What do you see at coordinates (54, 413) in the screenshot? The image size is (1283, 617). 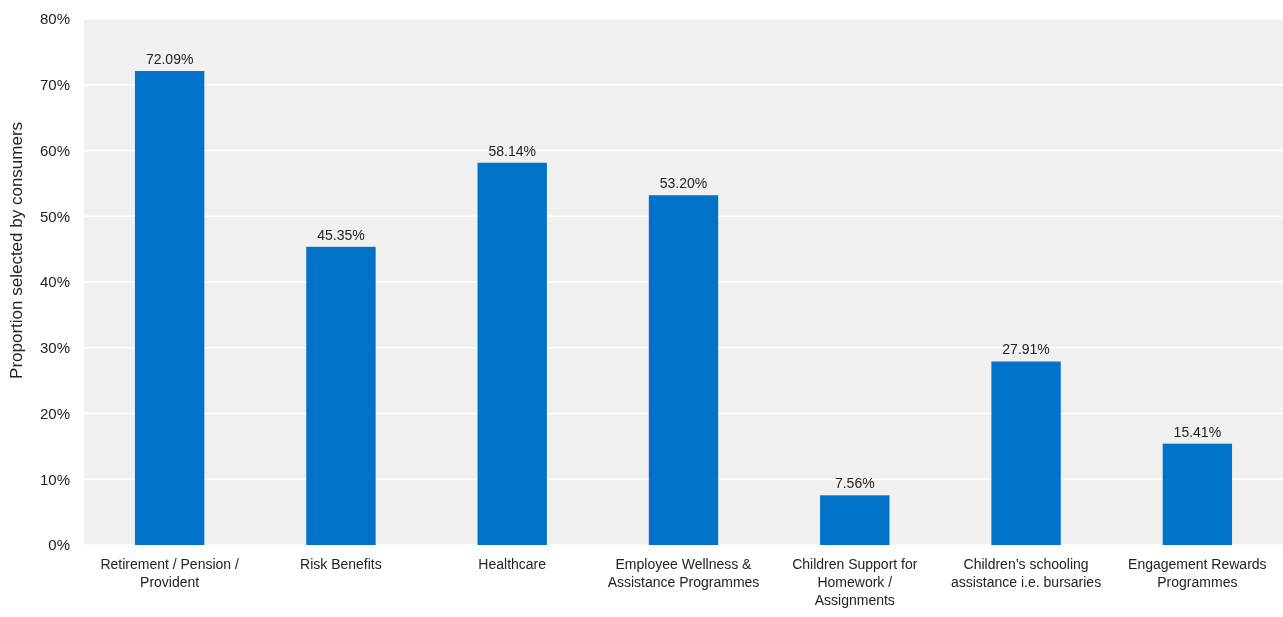 I see `y-tick-label: 20%` at bounding box center [54, 413].